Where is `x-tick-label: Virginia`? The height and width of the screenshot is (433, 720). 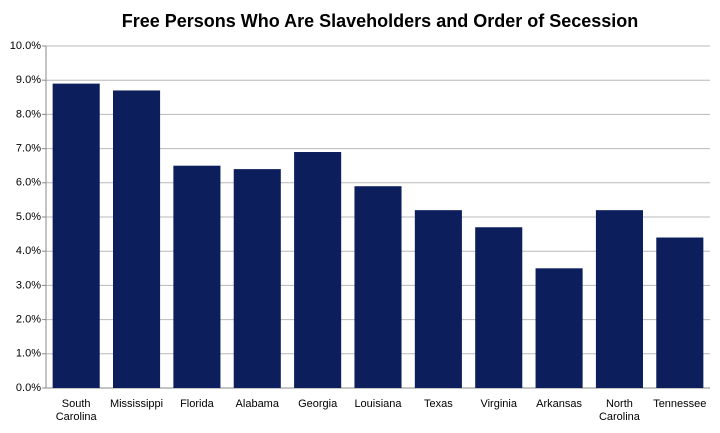
x-tick-label: Virginia is located at coordinates (498, 404).